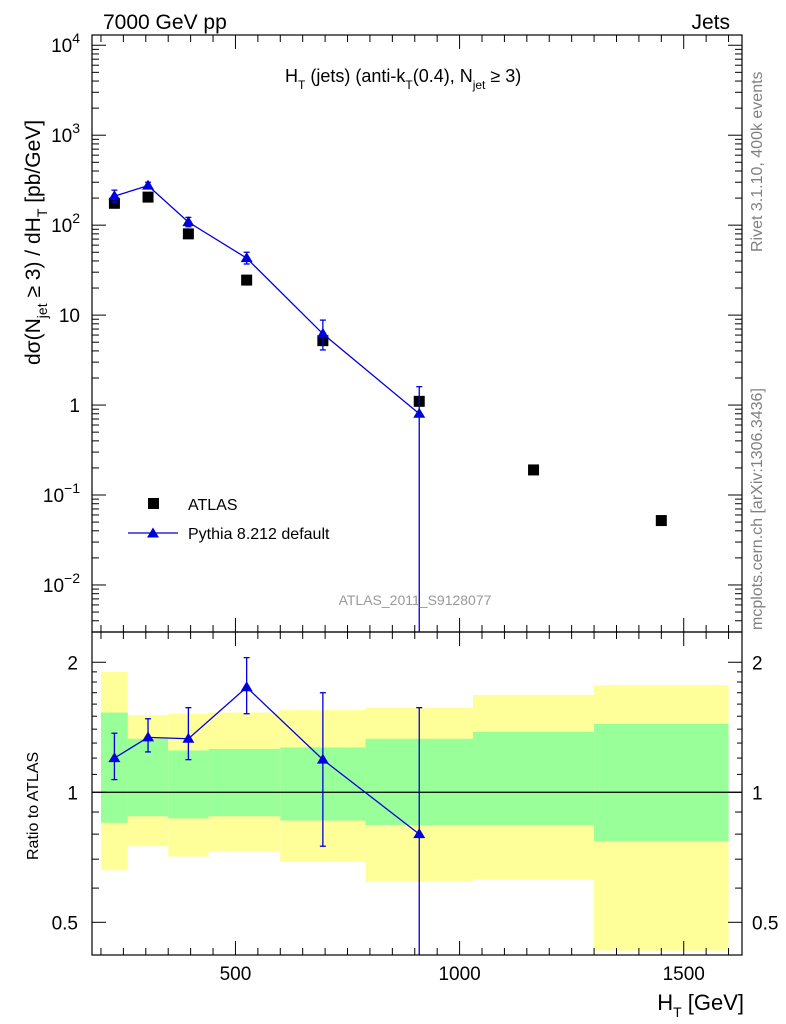 Image resolution: width=786 pixels, height=1024 pixels. I want to click on legend-label-mc: Pythia 8.212 default, so click(259, 534).